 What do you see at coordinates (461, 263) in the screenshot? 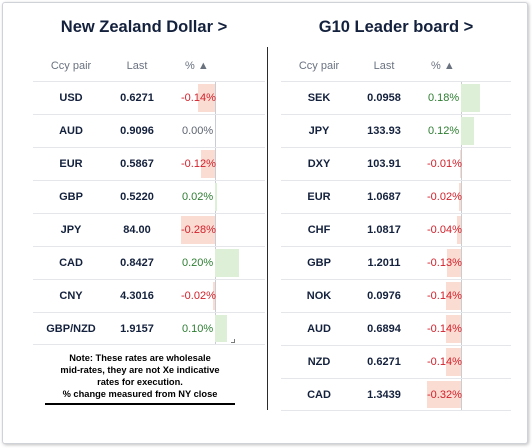
I see `pct-change-cell: -0.13%` at bounding box center [461, 263].